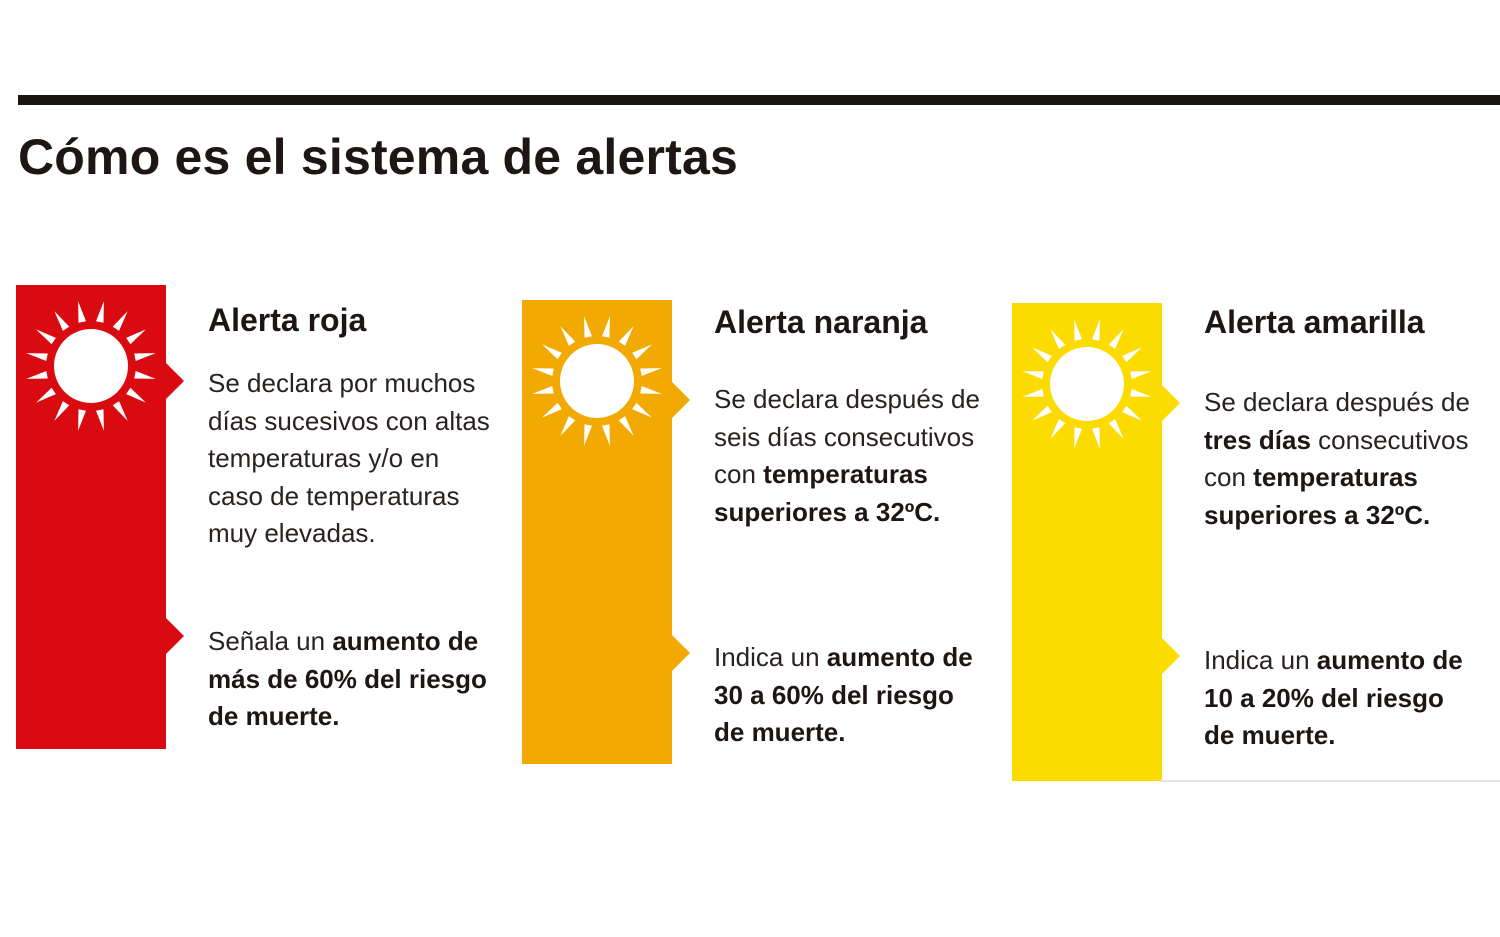  What do you see at coordinates (1330, 781) in the screenshot?
I see `bottom-divider` at bounding box center [1330, 781].